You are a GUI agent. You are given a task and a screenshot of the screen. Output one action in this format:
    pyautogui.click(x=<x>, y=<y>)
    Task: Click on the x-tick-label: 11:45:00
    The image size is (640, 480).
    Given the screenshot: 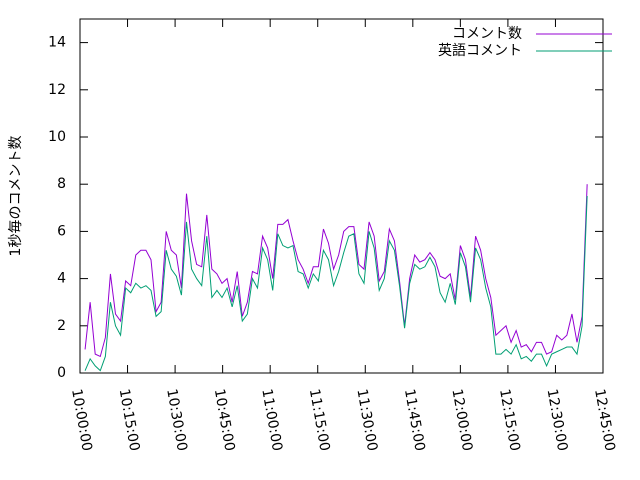 What is the action you would take?
    pyautogui.click(x=414, y=420)
    